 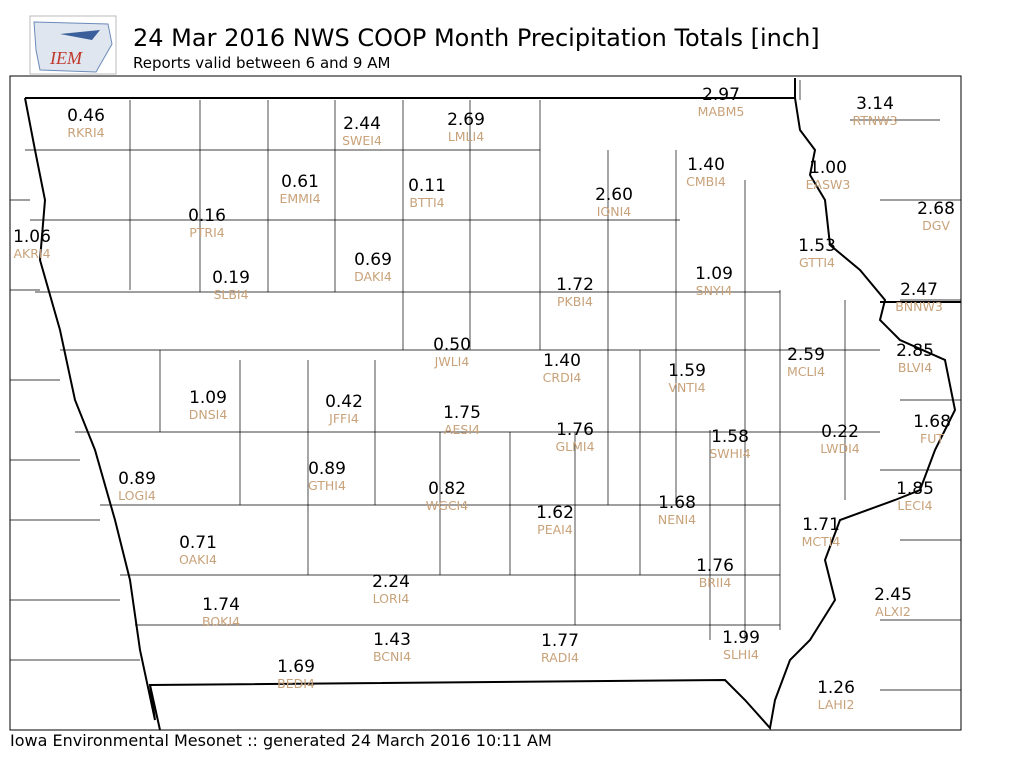 What do you see at coordinates (137, 495) in the screenshot?
I see `station-id: LOGI4` at bounding box center [137, 495].